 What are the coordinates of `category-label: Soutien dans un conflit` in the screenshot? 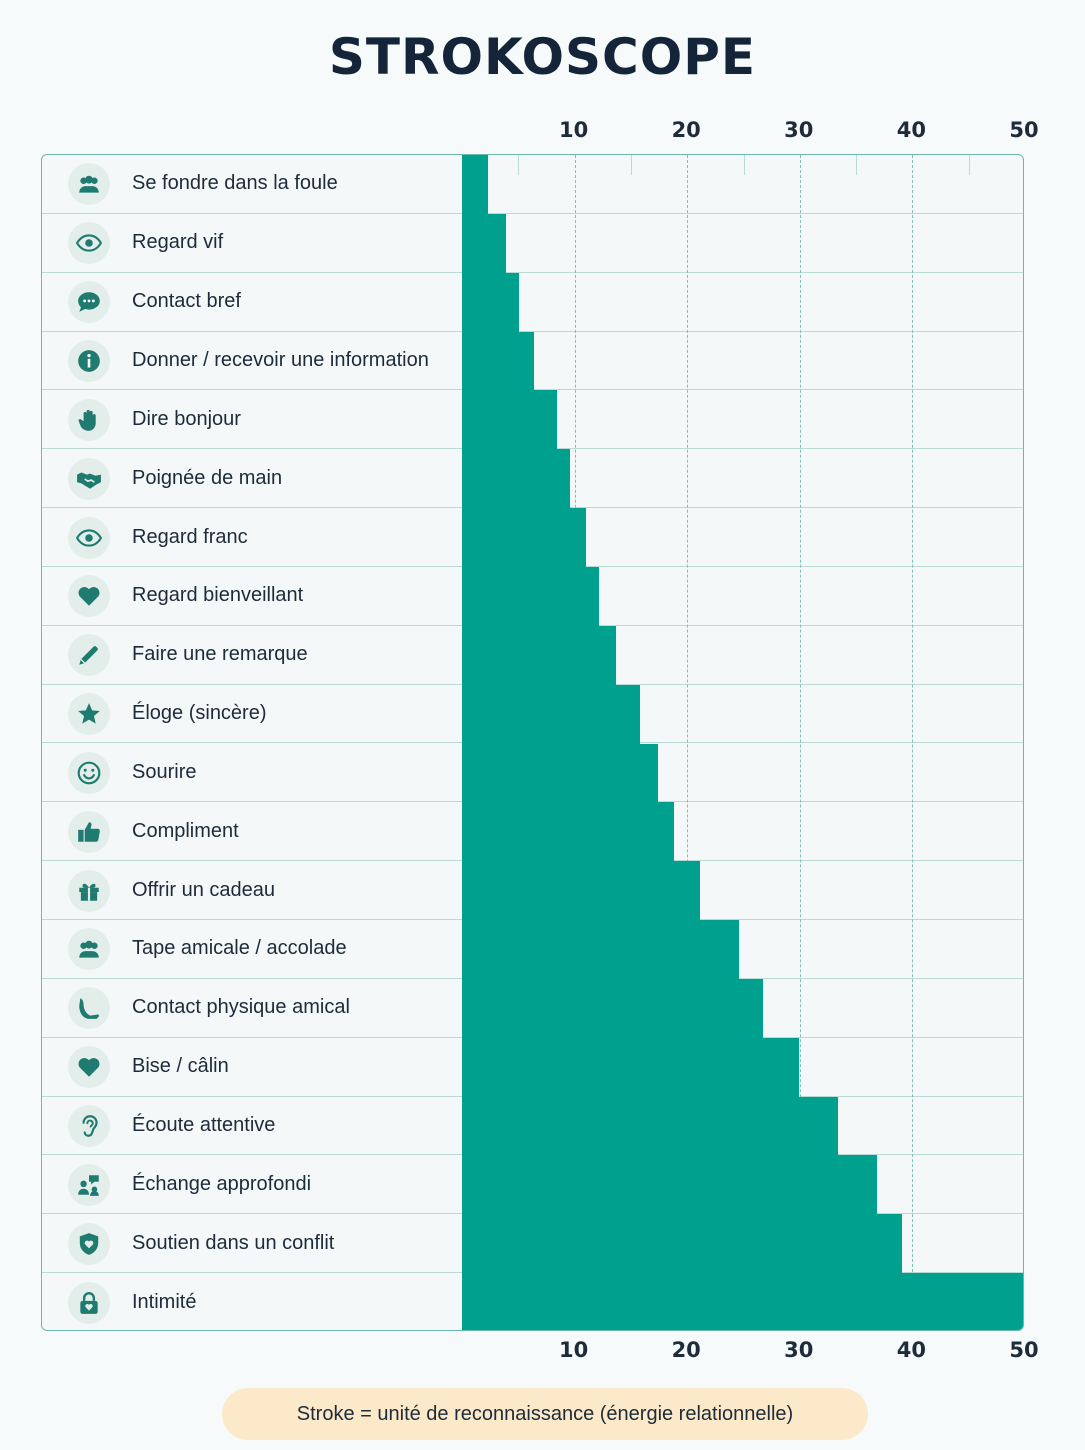 It's located at (233, 1242).